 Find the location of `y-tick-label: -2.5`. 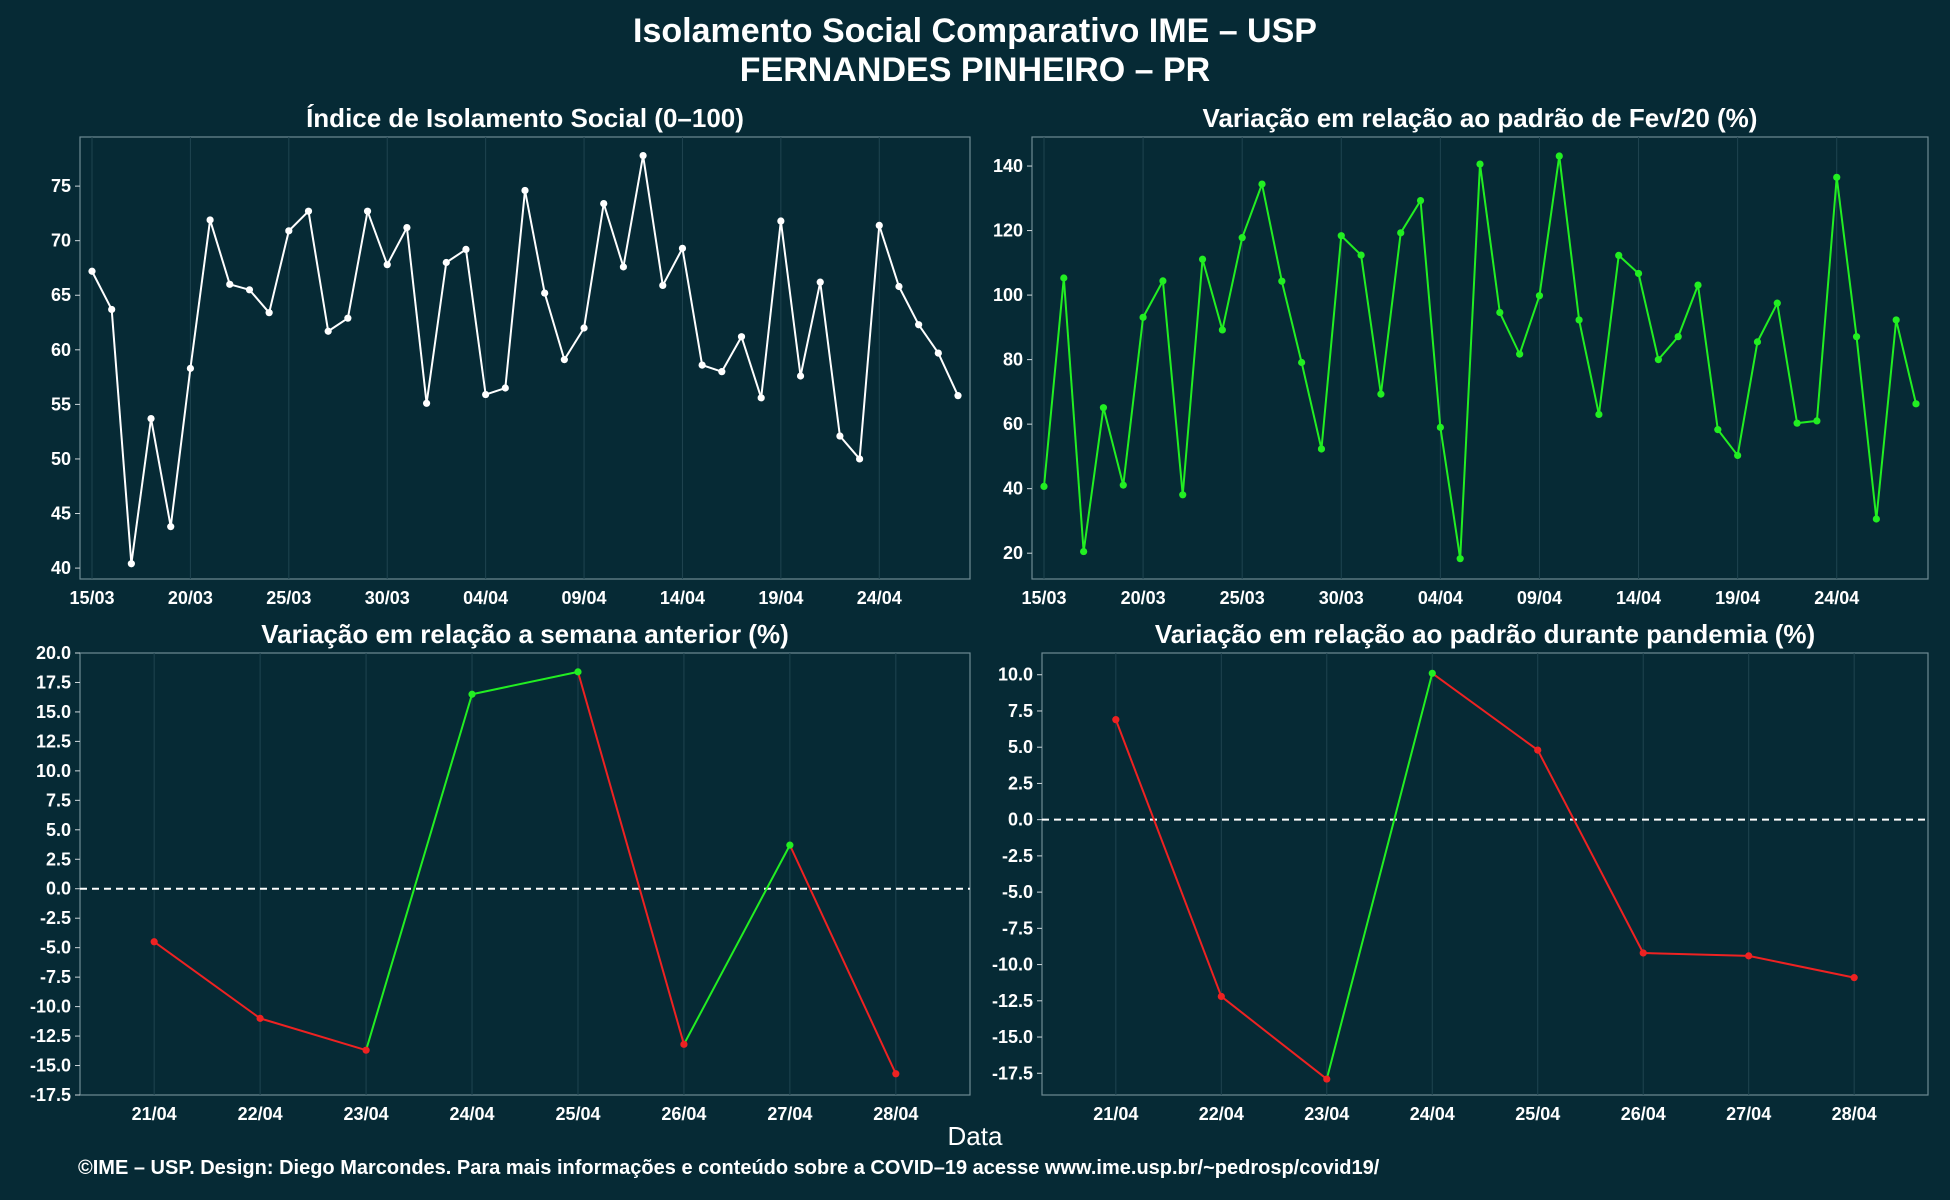

y-tick-label: -2.5 is located at coordinates (55, 918).